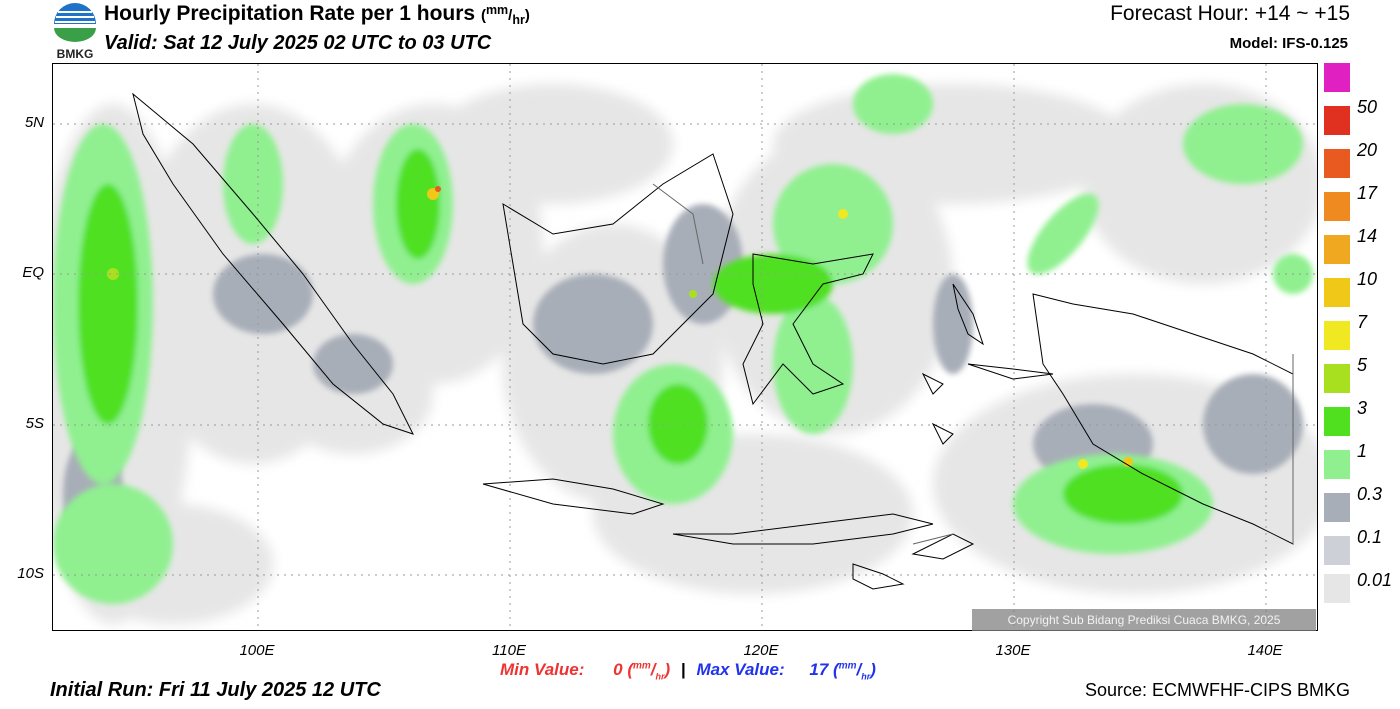 This screenshot has width=1400, height=709. I want to click on legend-label-0-3: 0.3, so click(1370, 494).